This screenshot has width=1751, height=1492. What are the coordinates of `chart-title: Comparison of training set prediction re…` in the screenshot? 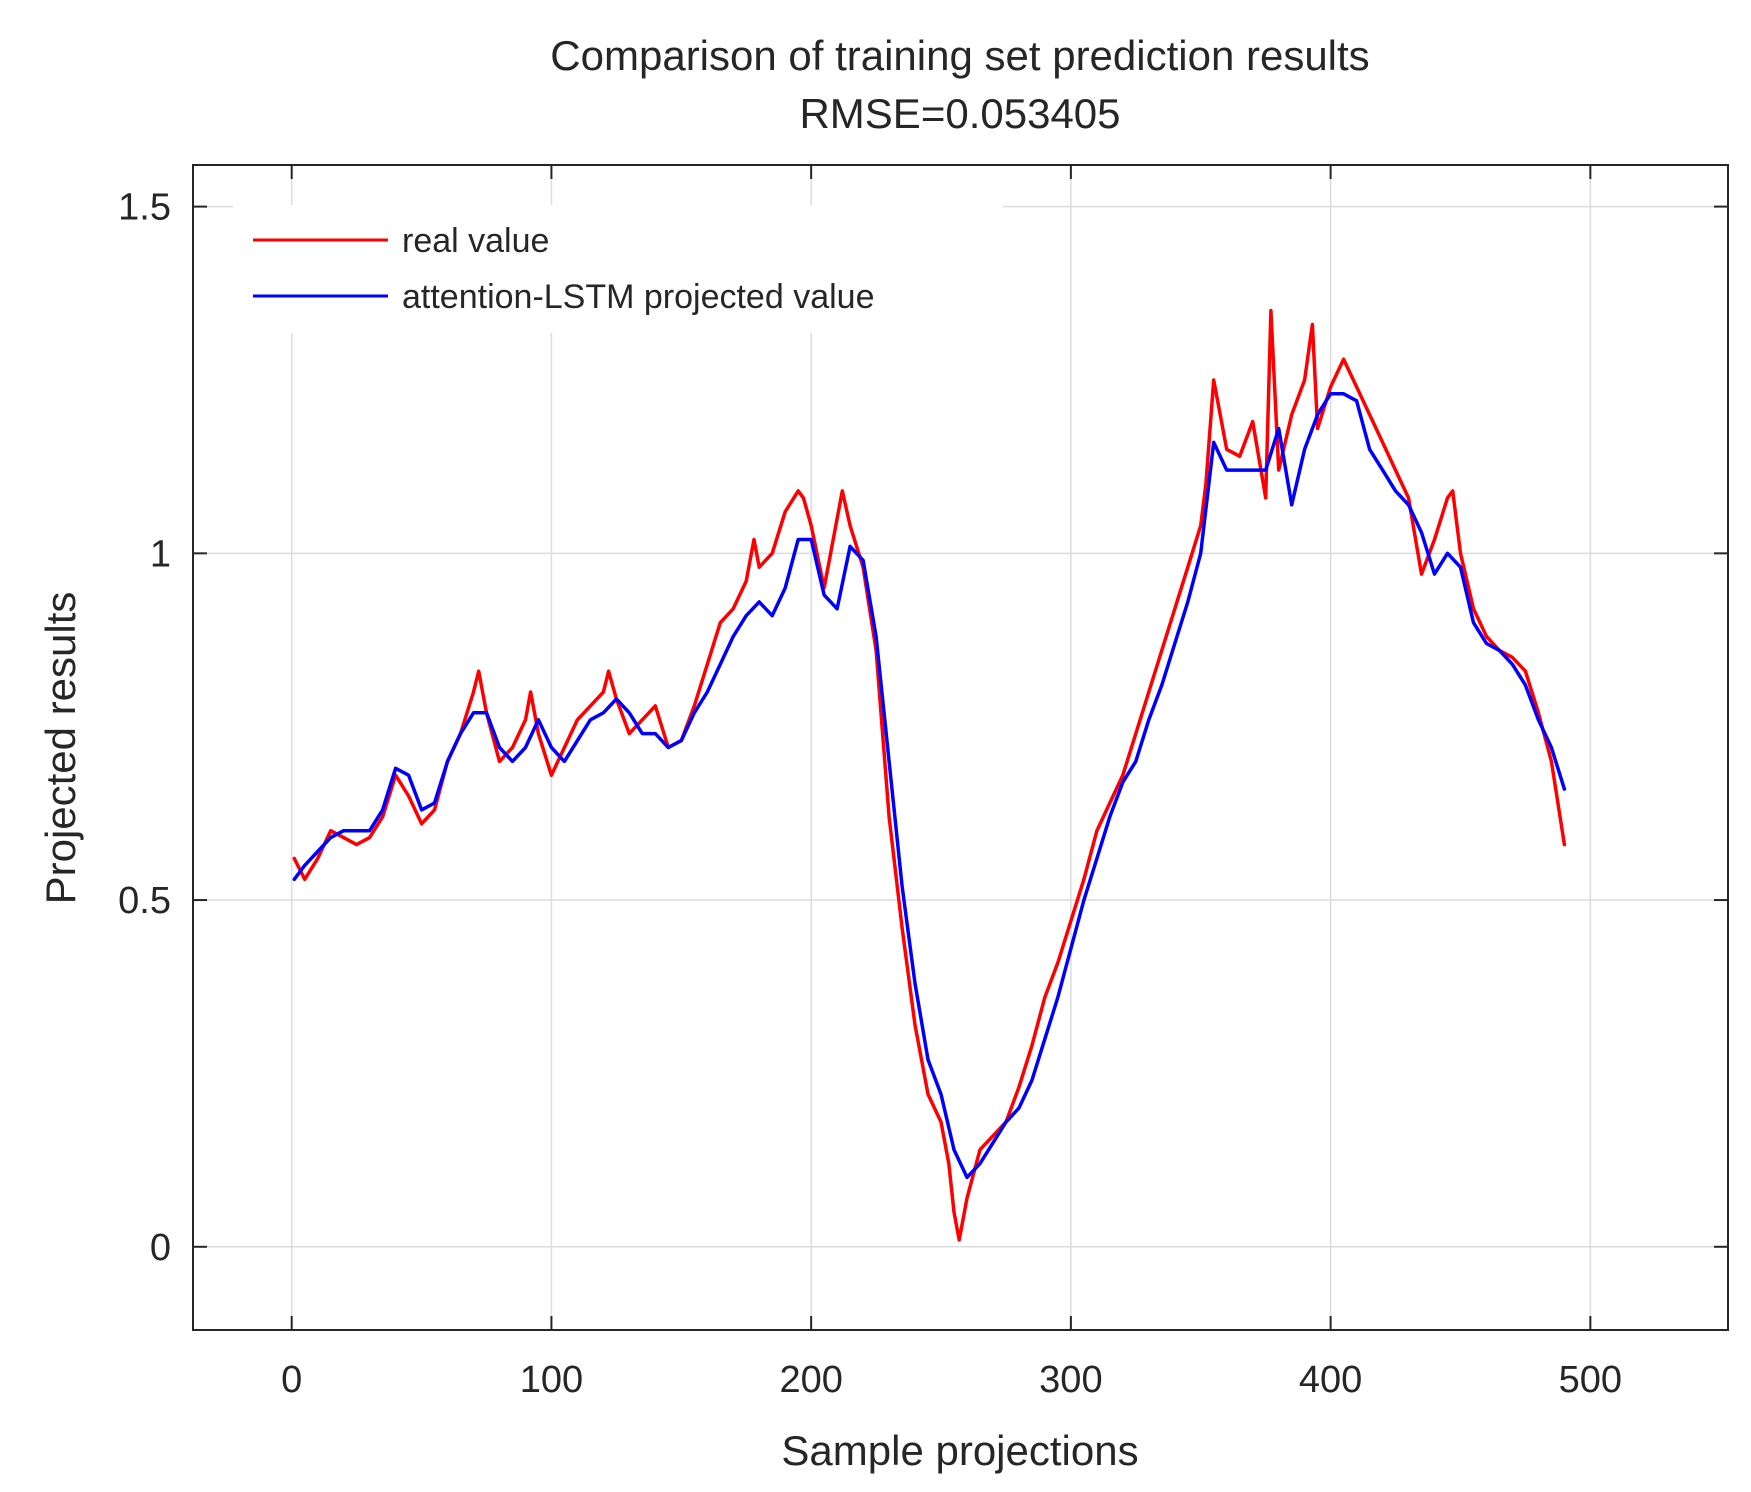 It's located at (959, 55).